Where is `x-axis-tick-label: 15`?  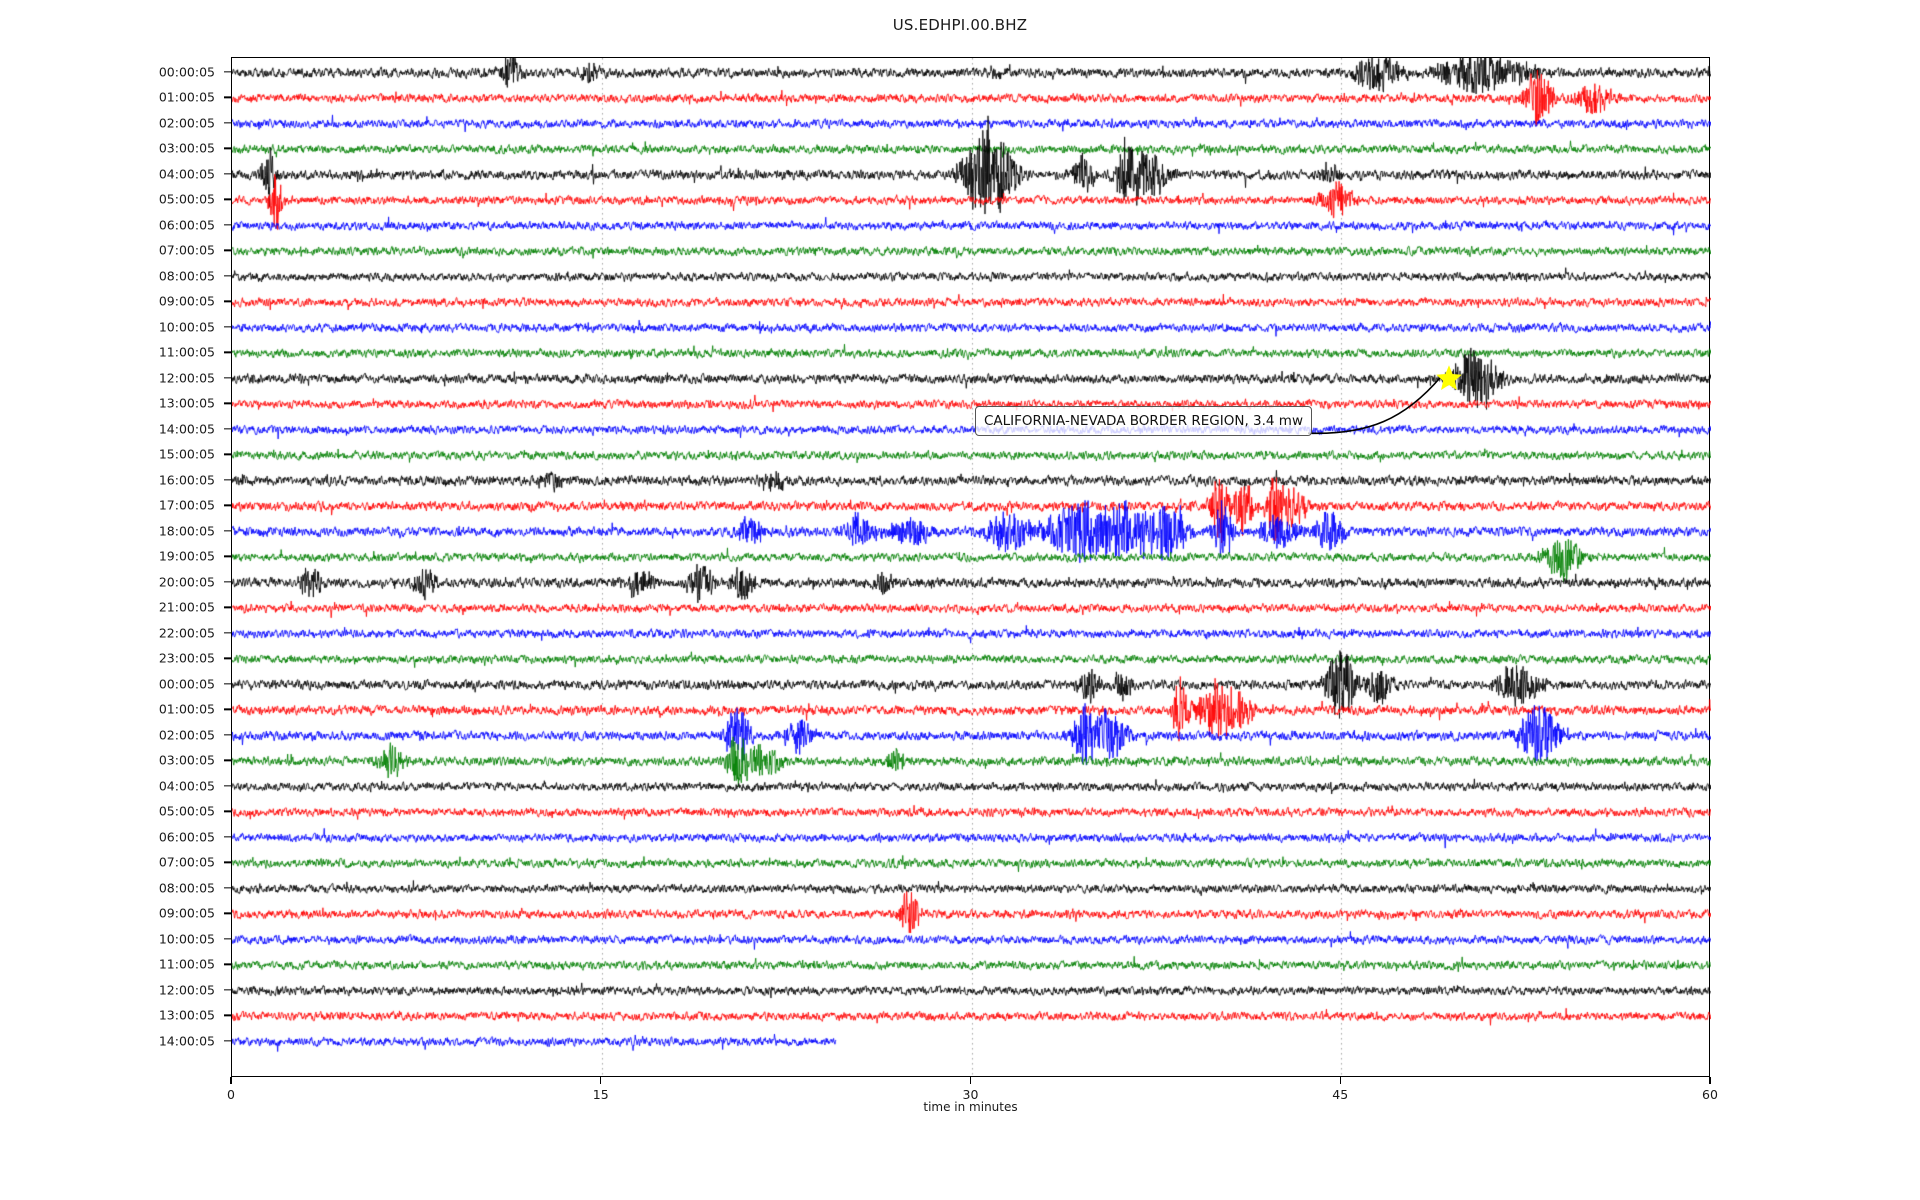 x-axis-tick-label: 15 is located at coordinates (600, 1094).